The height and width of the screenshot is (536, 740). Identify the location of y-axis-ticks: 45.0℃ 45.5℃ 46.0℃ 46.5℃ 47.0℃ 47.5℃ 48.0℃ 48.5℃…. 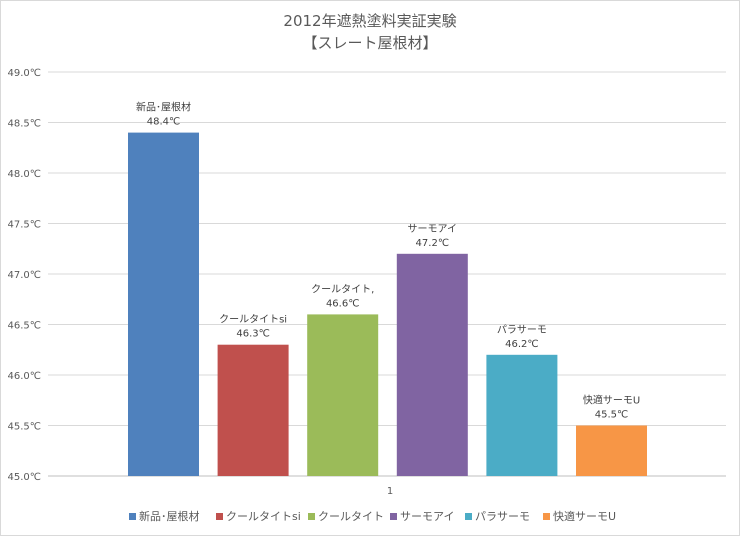
(25, 275).